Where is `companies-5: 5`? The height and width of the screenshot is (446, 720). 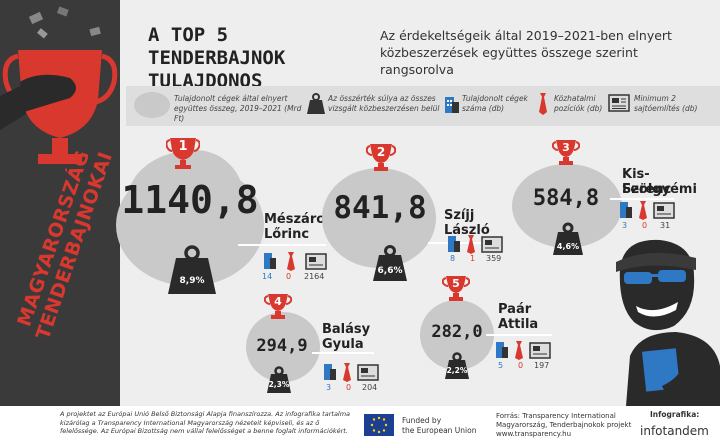
companies-5: 5 is located at coordinates (501, 365).